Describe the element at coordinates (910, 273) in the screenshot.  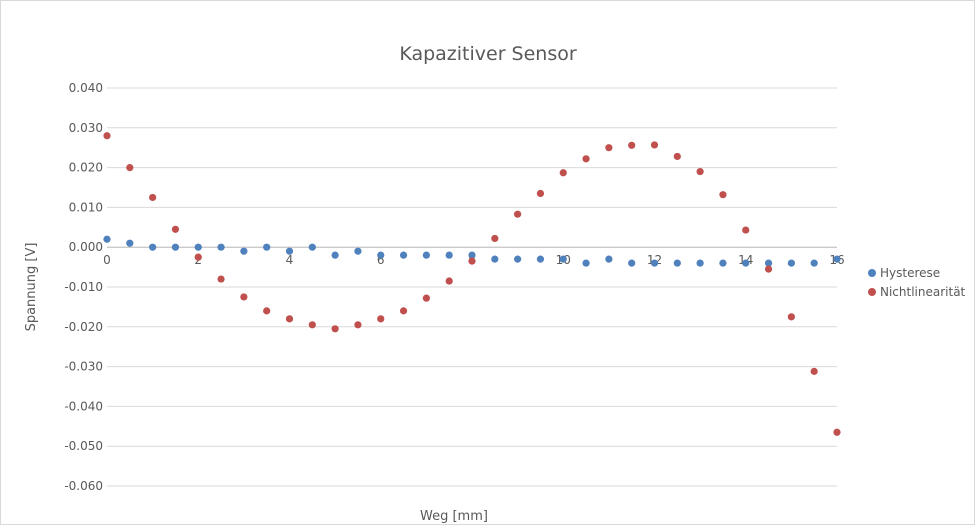
I see `legend-label-hysterese: Hysterese` at that location.